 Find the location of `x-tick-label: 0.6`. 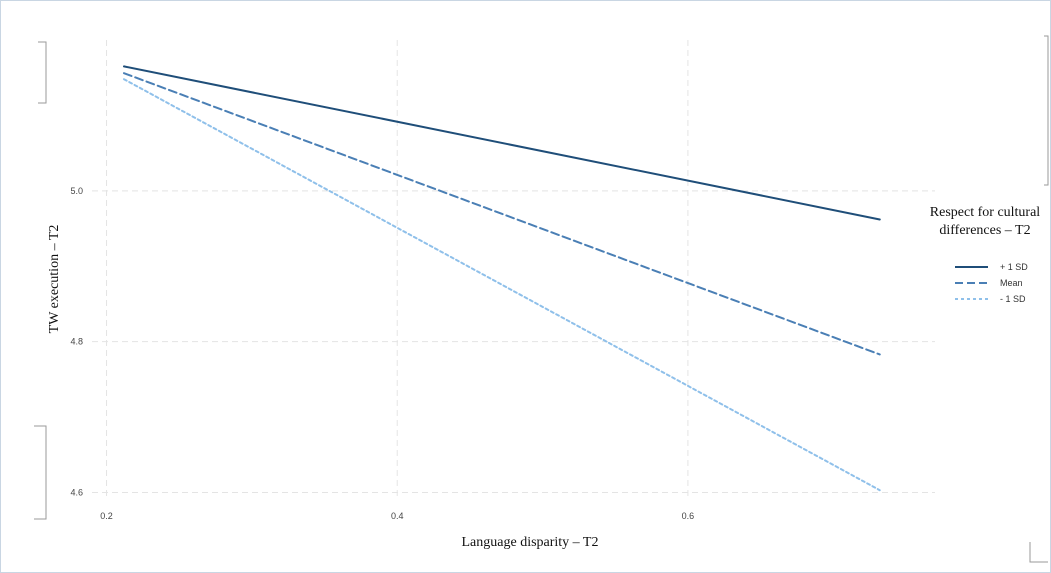

x-tick-label: 0.6 is located at coordinates (688, 516).